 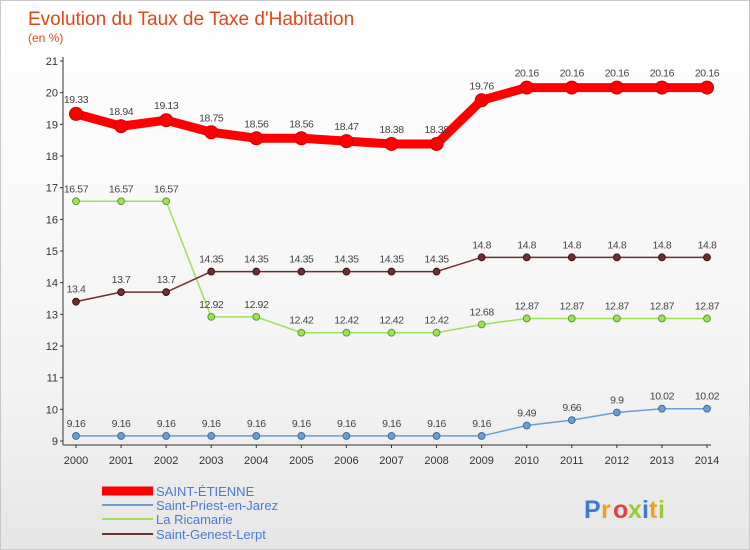 I want to click on data-label: 13.4, so click(x=76, y=290).